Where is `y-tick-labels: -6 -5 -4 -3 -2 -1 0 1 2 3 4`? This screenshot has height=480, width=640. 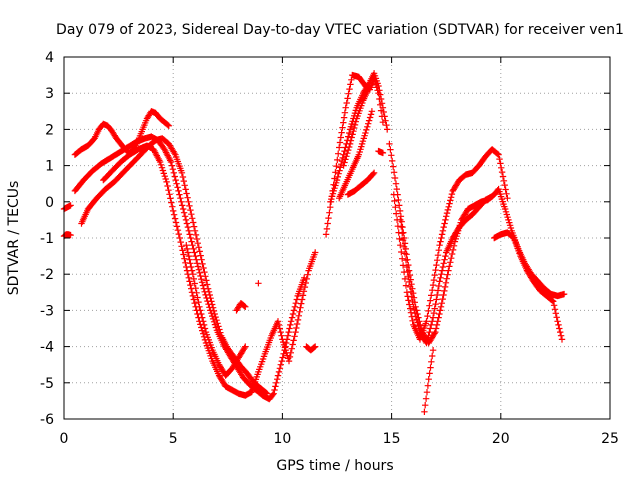 y-tick-labels: -6 -5 -4 -3 -2 -1 0 1 2 3 4 is located at coordinates (47, 239).